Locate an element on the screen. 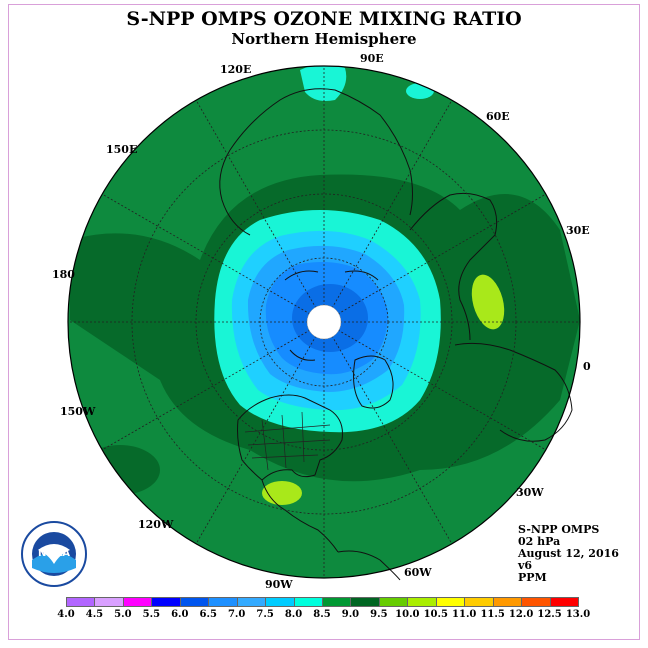 This screenshot has height=648, width=648. map-title: S-NPP OMPS OZONE MIXING RATIO is located at coordinates (324, 19).